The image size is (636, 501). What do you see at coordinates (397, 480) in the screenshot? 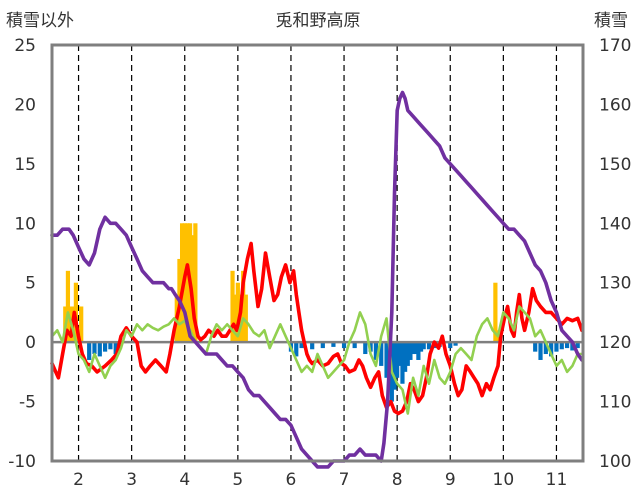
I see `x-tick-label: 8` at bounding box center [397, 480].